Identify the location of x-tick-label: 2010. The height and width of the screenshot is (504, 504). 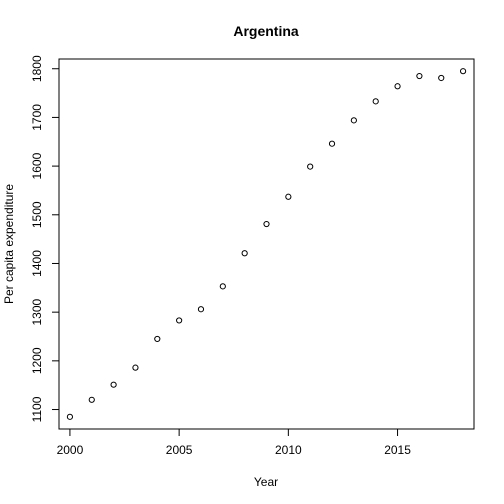
(288, 450).